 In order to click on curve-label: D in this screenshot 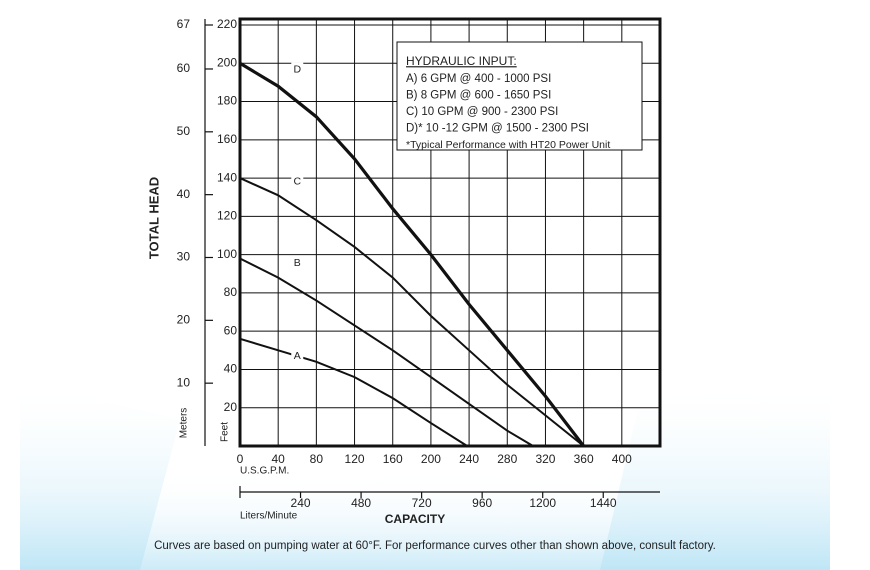, I will do `click(297, 69)`.